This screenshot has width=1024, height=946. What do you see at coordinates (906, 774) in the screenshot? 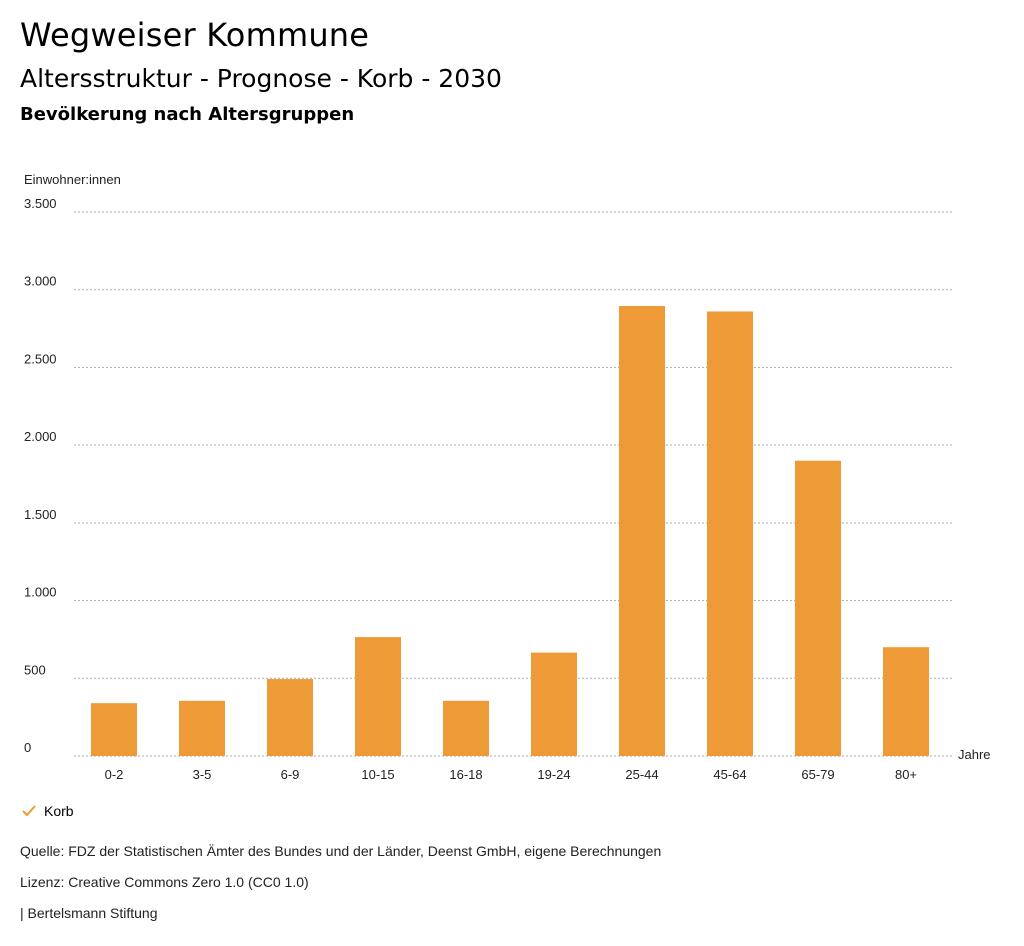
I see `x-tick-label: 80+` at bounding box center [906, 774].